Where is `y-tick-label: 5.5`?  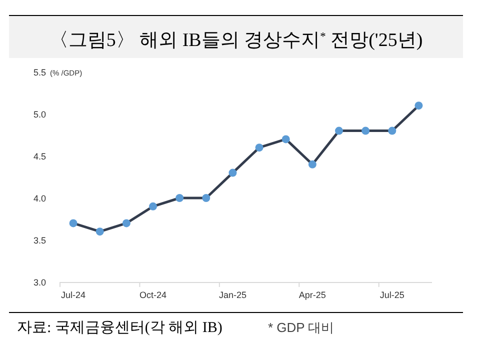 y-tick-label: 5.5 is located at coordinates (39, 73).